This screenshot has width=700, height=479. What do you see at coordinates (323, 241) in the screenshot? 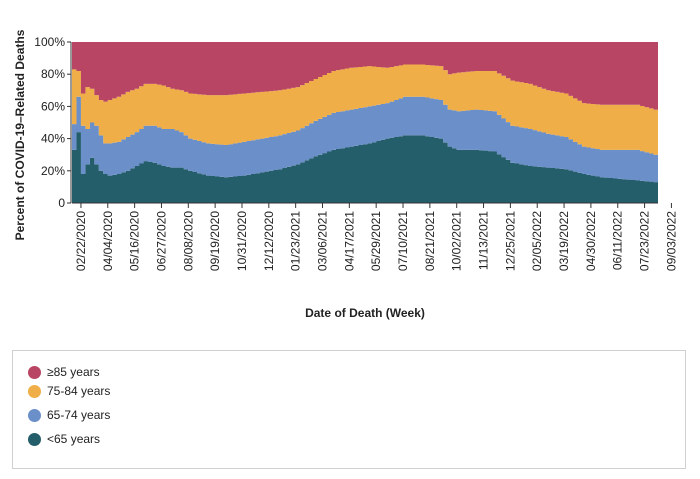
I see `x-tick-label: 03/06/2021` at bounding box center [323, 241].